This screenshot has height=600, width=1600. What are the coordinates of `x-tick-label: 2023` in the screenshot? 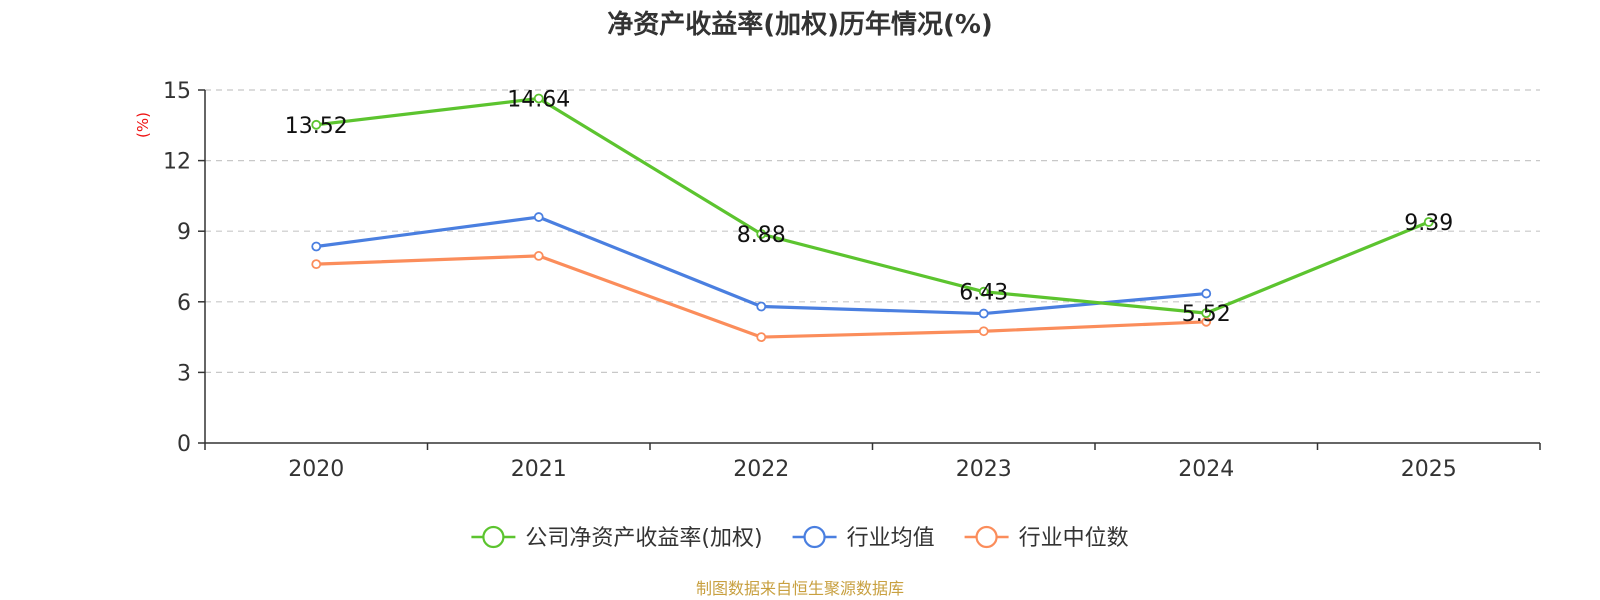 It's located at (984, 469).